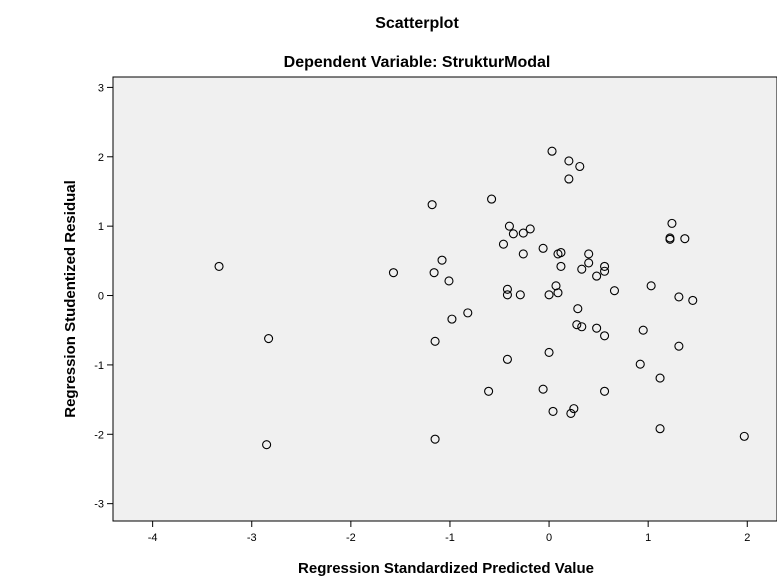 This screenshot has height=581, width=777. What do you see at coordinates (549, 538) in the screenshot?
I see `x-tick-label: 0` at bounding box center [549, 538].